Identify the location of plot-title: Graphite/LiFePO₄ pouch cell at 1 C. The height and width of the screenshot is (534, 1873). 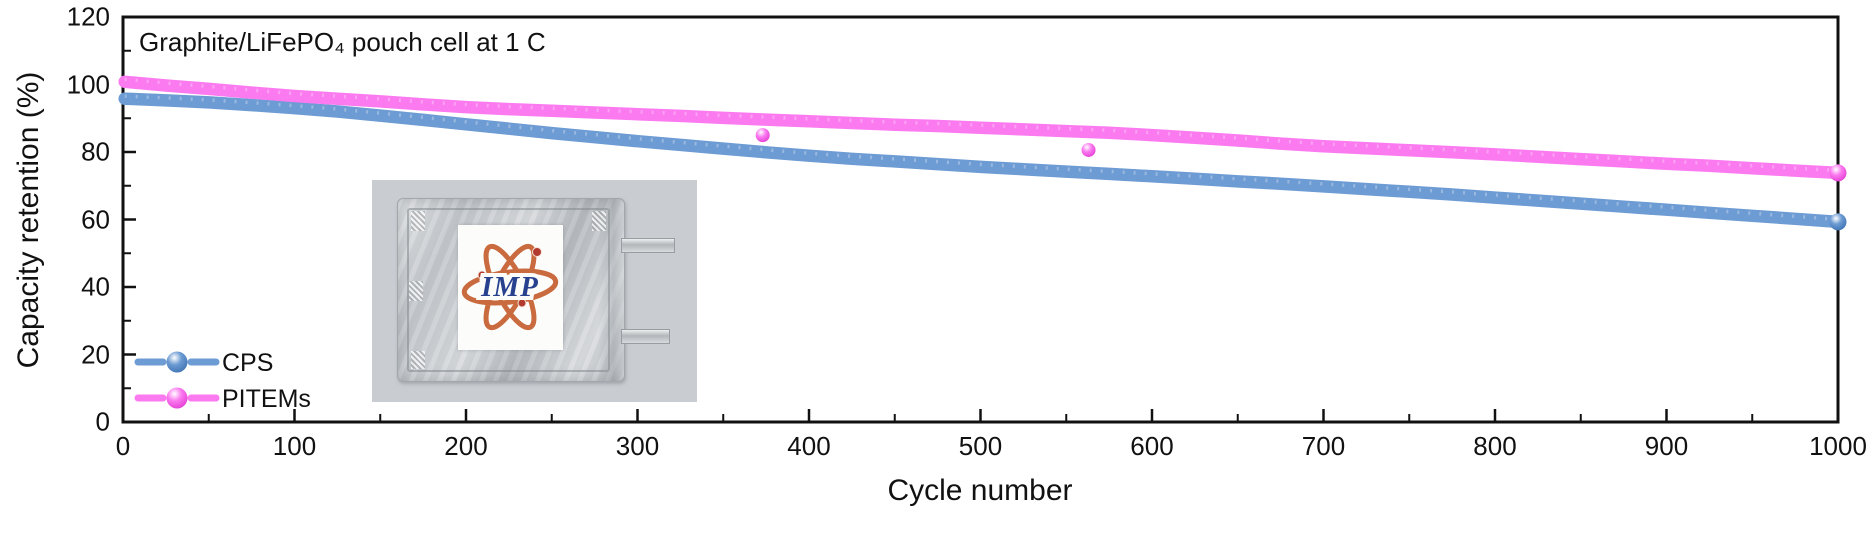
(342, 42).